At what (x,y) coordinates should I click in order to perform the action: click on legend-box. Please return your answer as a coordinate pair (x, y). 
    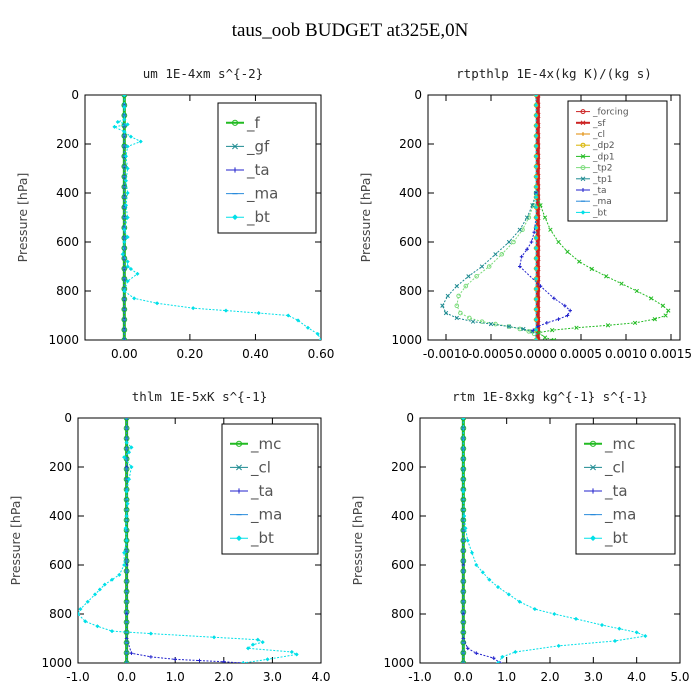
    Looking at the image, I should click on (617, 161).